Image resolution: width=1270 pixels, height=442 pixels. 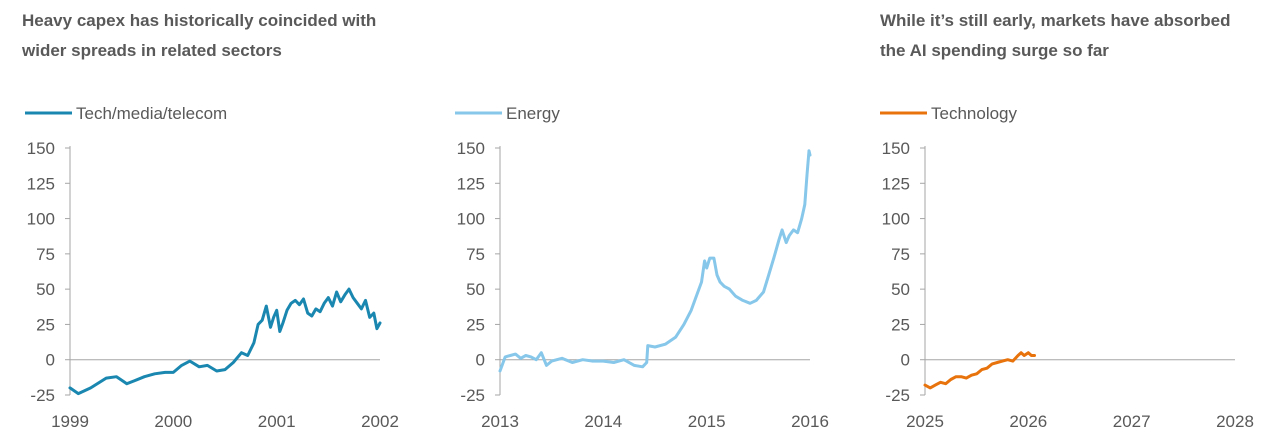 What do you see at coordinates (810, 421) in the screenshot?
I see `energy-x-tick-label: 2016` at bounding box center [810, 421].